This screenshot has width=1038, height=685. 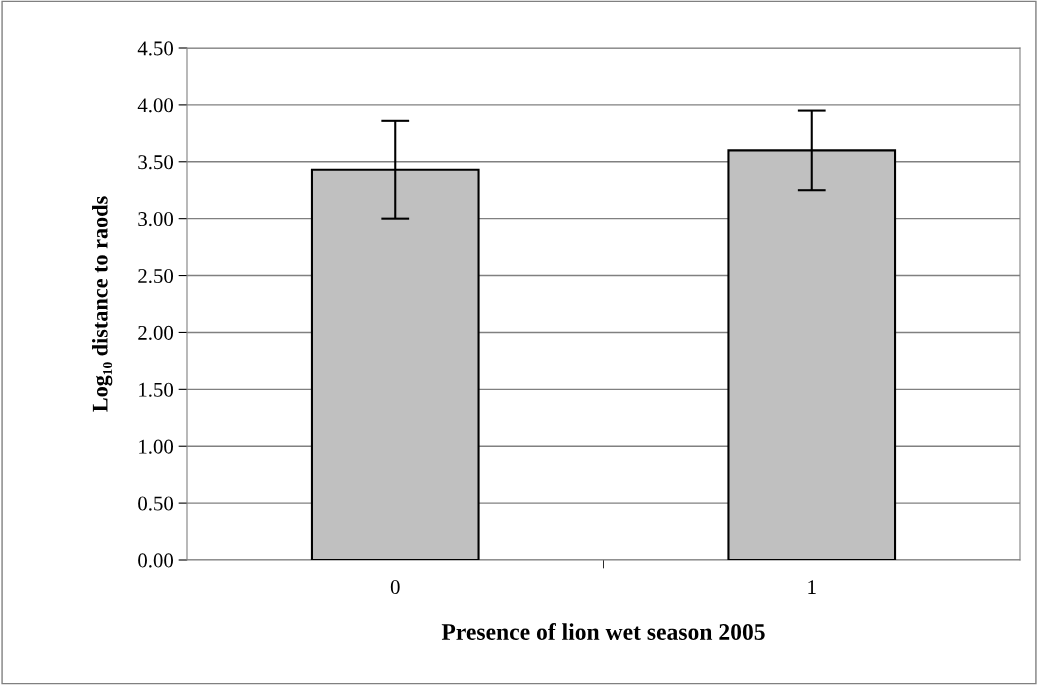 What do you see at coordinates (102, 304) in the screenshot?
I see `y-axis-title: Log₁₀ distance to raods` at bounding box center [102, 304].